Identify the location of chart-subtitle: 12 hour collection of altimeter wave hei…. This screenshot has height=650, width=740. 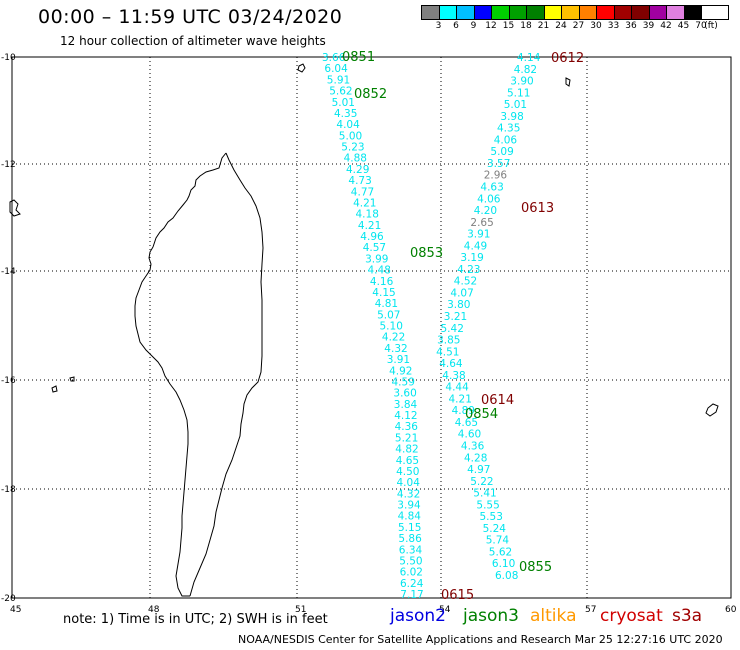
(193, 41).